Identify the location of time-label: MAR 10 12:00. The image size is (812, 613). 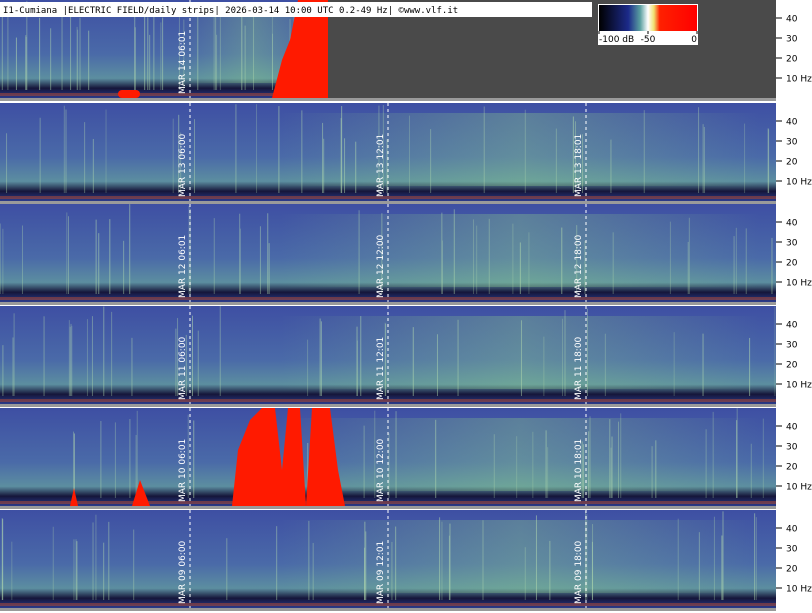
(381, 470).